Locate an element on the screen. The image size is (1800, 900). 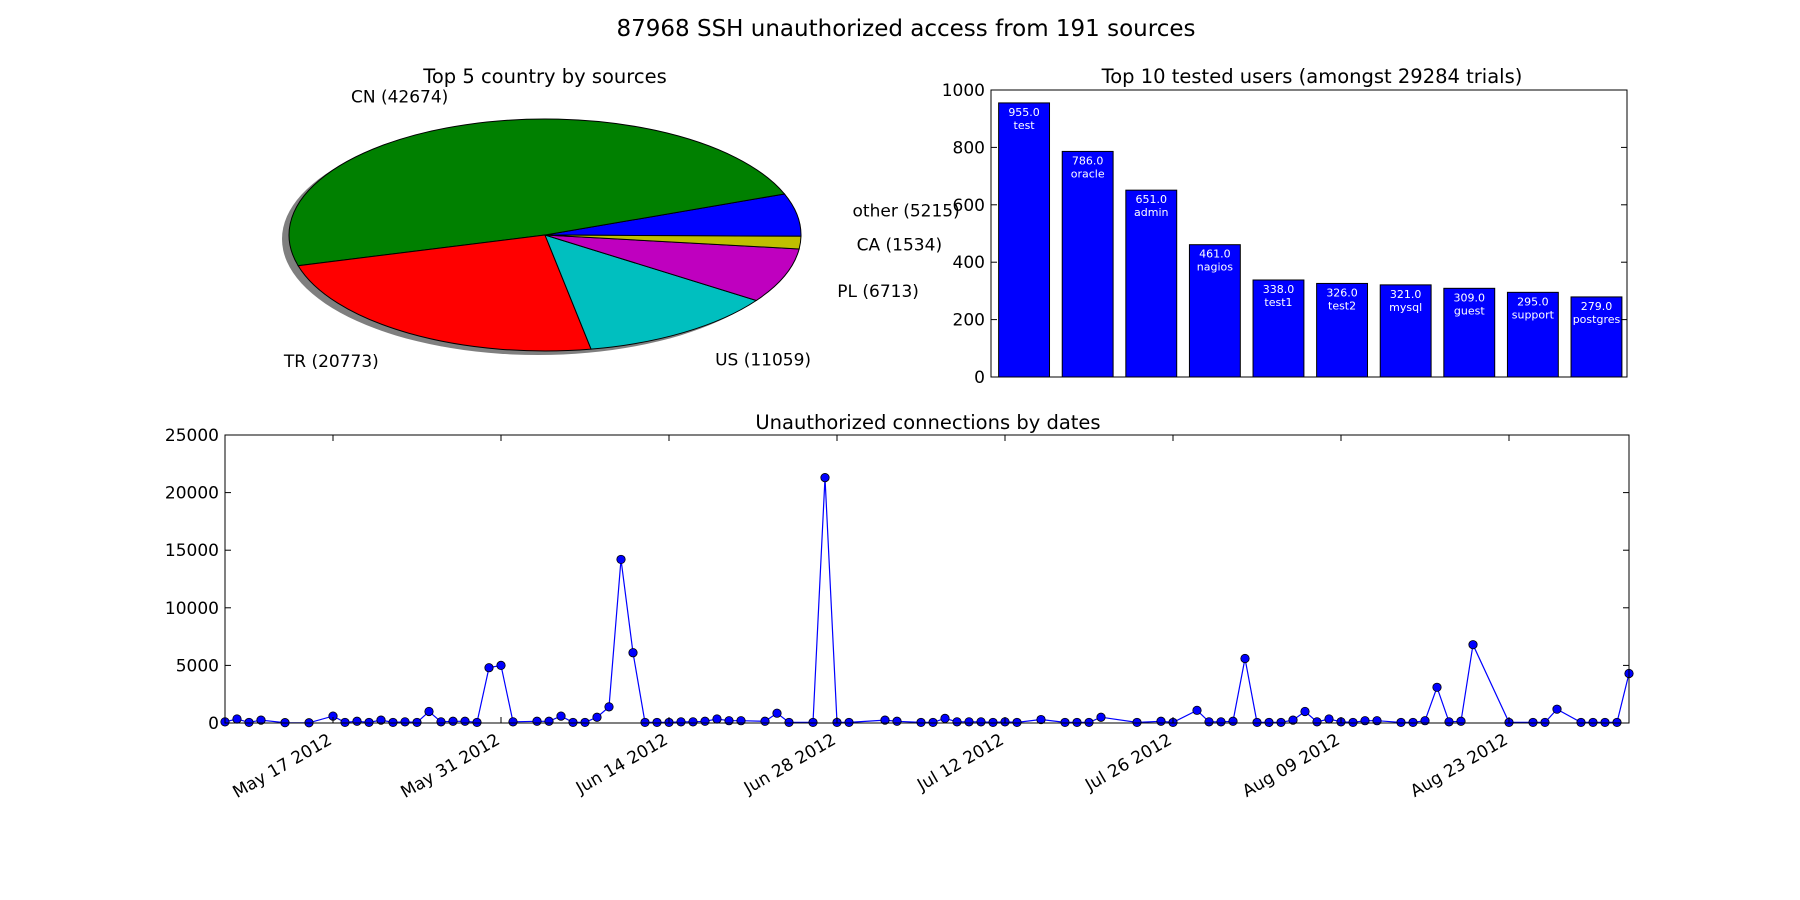
bar-category-label-mysql: mysql is located at coordinates (1405, 307).